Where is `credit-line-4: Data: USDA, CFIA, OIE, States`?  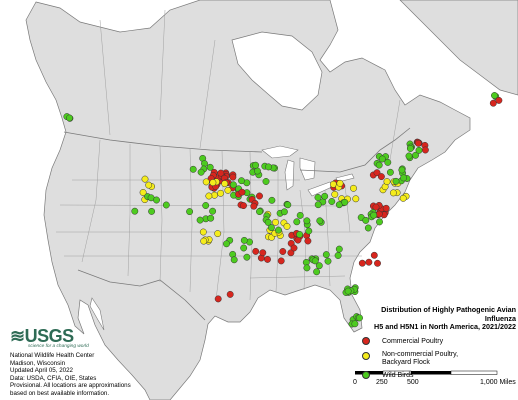 credit-line-4: Data: USDA, CFIA, OIE, States is located at coordinates (53, 378).